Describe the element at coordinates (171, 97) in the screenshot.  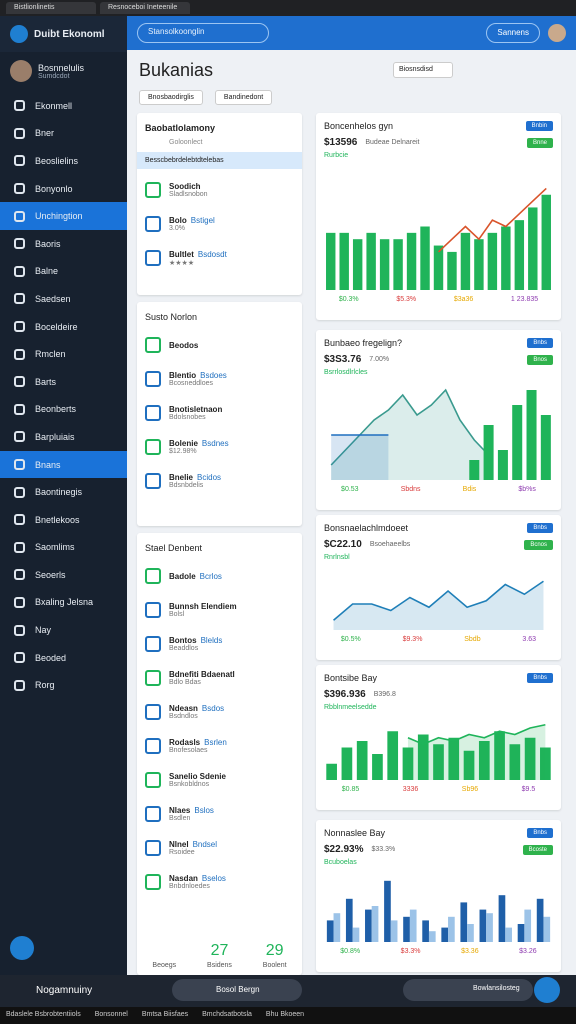
I see `filter: Bnosbaodirglis` at that location.